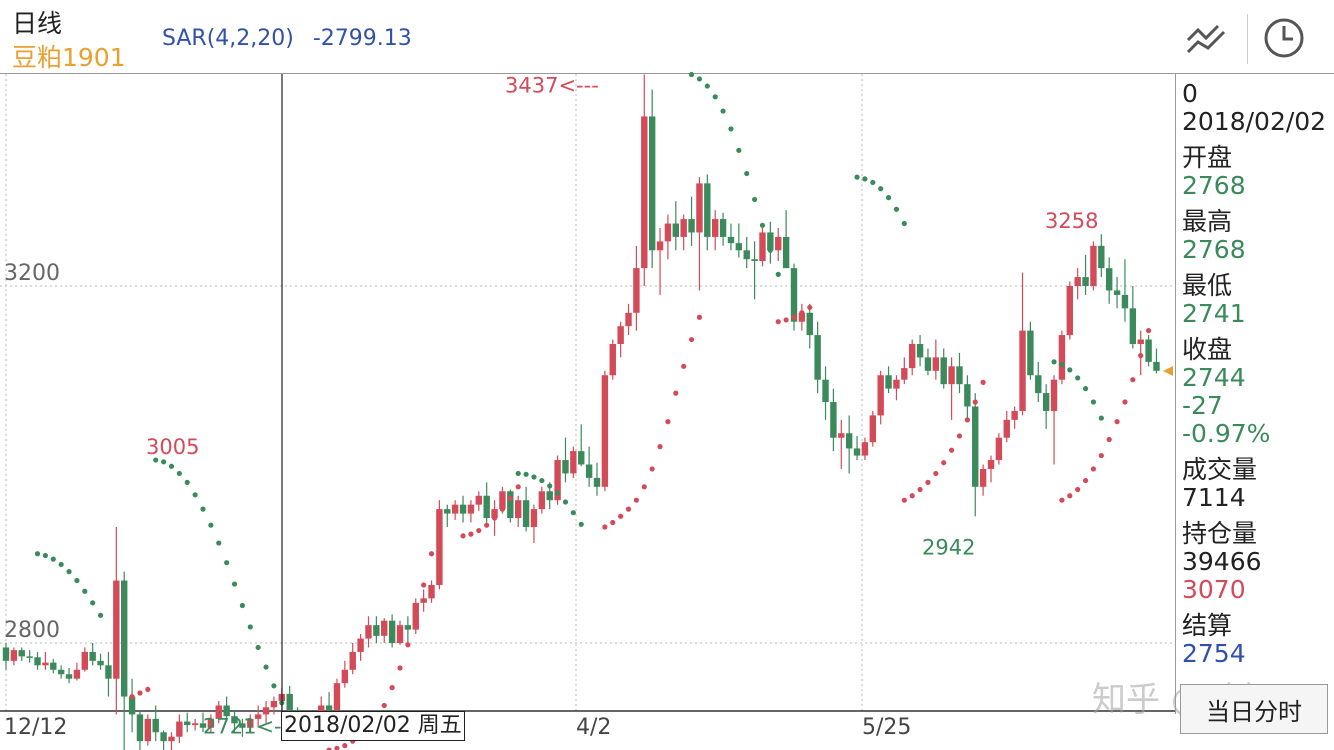 This screenshot has width=1334, height=750. Describe the element at coordinates (1220, 469) in the screenshot. I see `volume-label: 成交量` at that location.